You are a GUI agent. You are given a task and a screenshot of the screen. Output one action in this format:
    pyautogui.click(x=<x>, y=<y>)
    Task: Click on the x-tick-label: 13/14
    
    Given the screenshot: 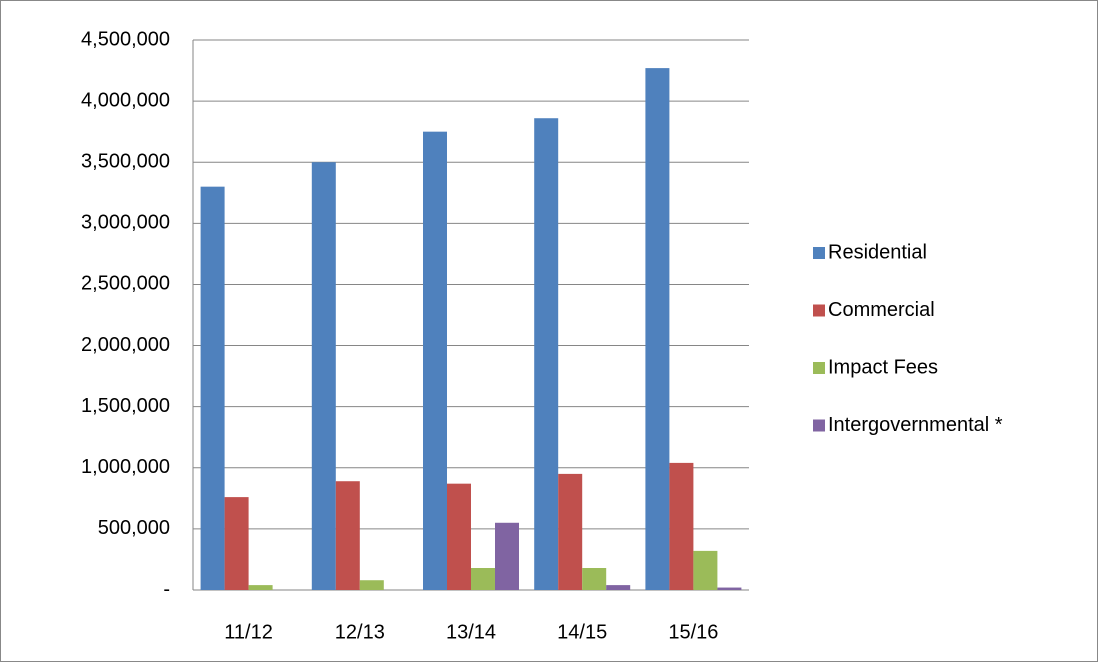 What is the action you would take?
    pyautogui.click(x=471, y=632)
    